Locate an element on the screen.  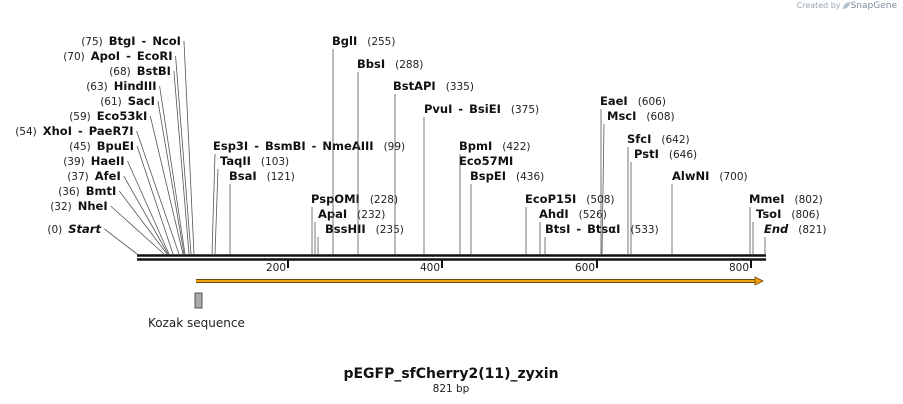
site-label: (63) HindIII is located at coordinates (121, 86).